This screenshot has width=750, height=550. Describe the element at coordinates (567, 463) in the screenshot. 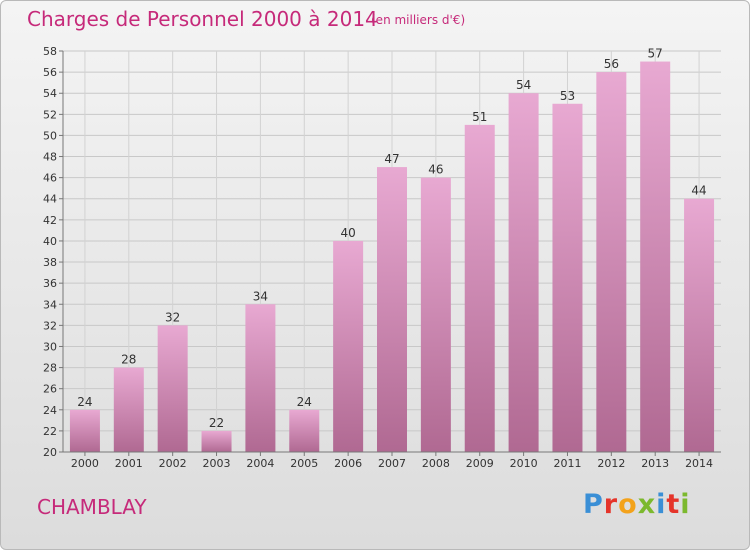

I see `x-tick-label: 2011` at that location.